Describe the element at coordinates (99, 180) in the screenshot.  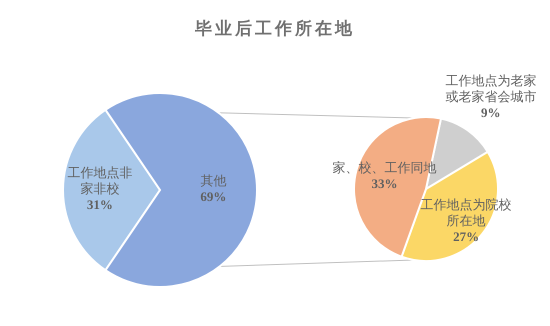
I see `slice-label: 工作地点非家非校` at that location.